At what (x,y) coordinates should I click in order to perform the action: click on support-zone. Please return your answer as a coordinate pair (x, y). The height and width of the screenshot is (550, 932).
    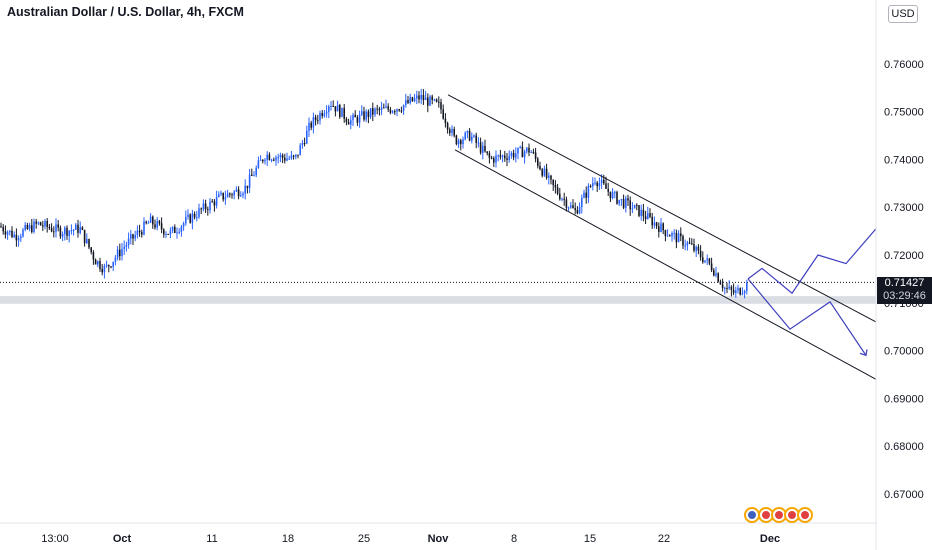
    Looking at the image, I should click on (438, 300).